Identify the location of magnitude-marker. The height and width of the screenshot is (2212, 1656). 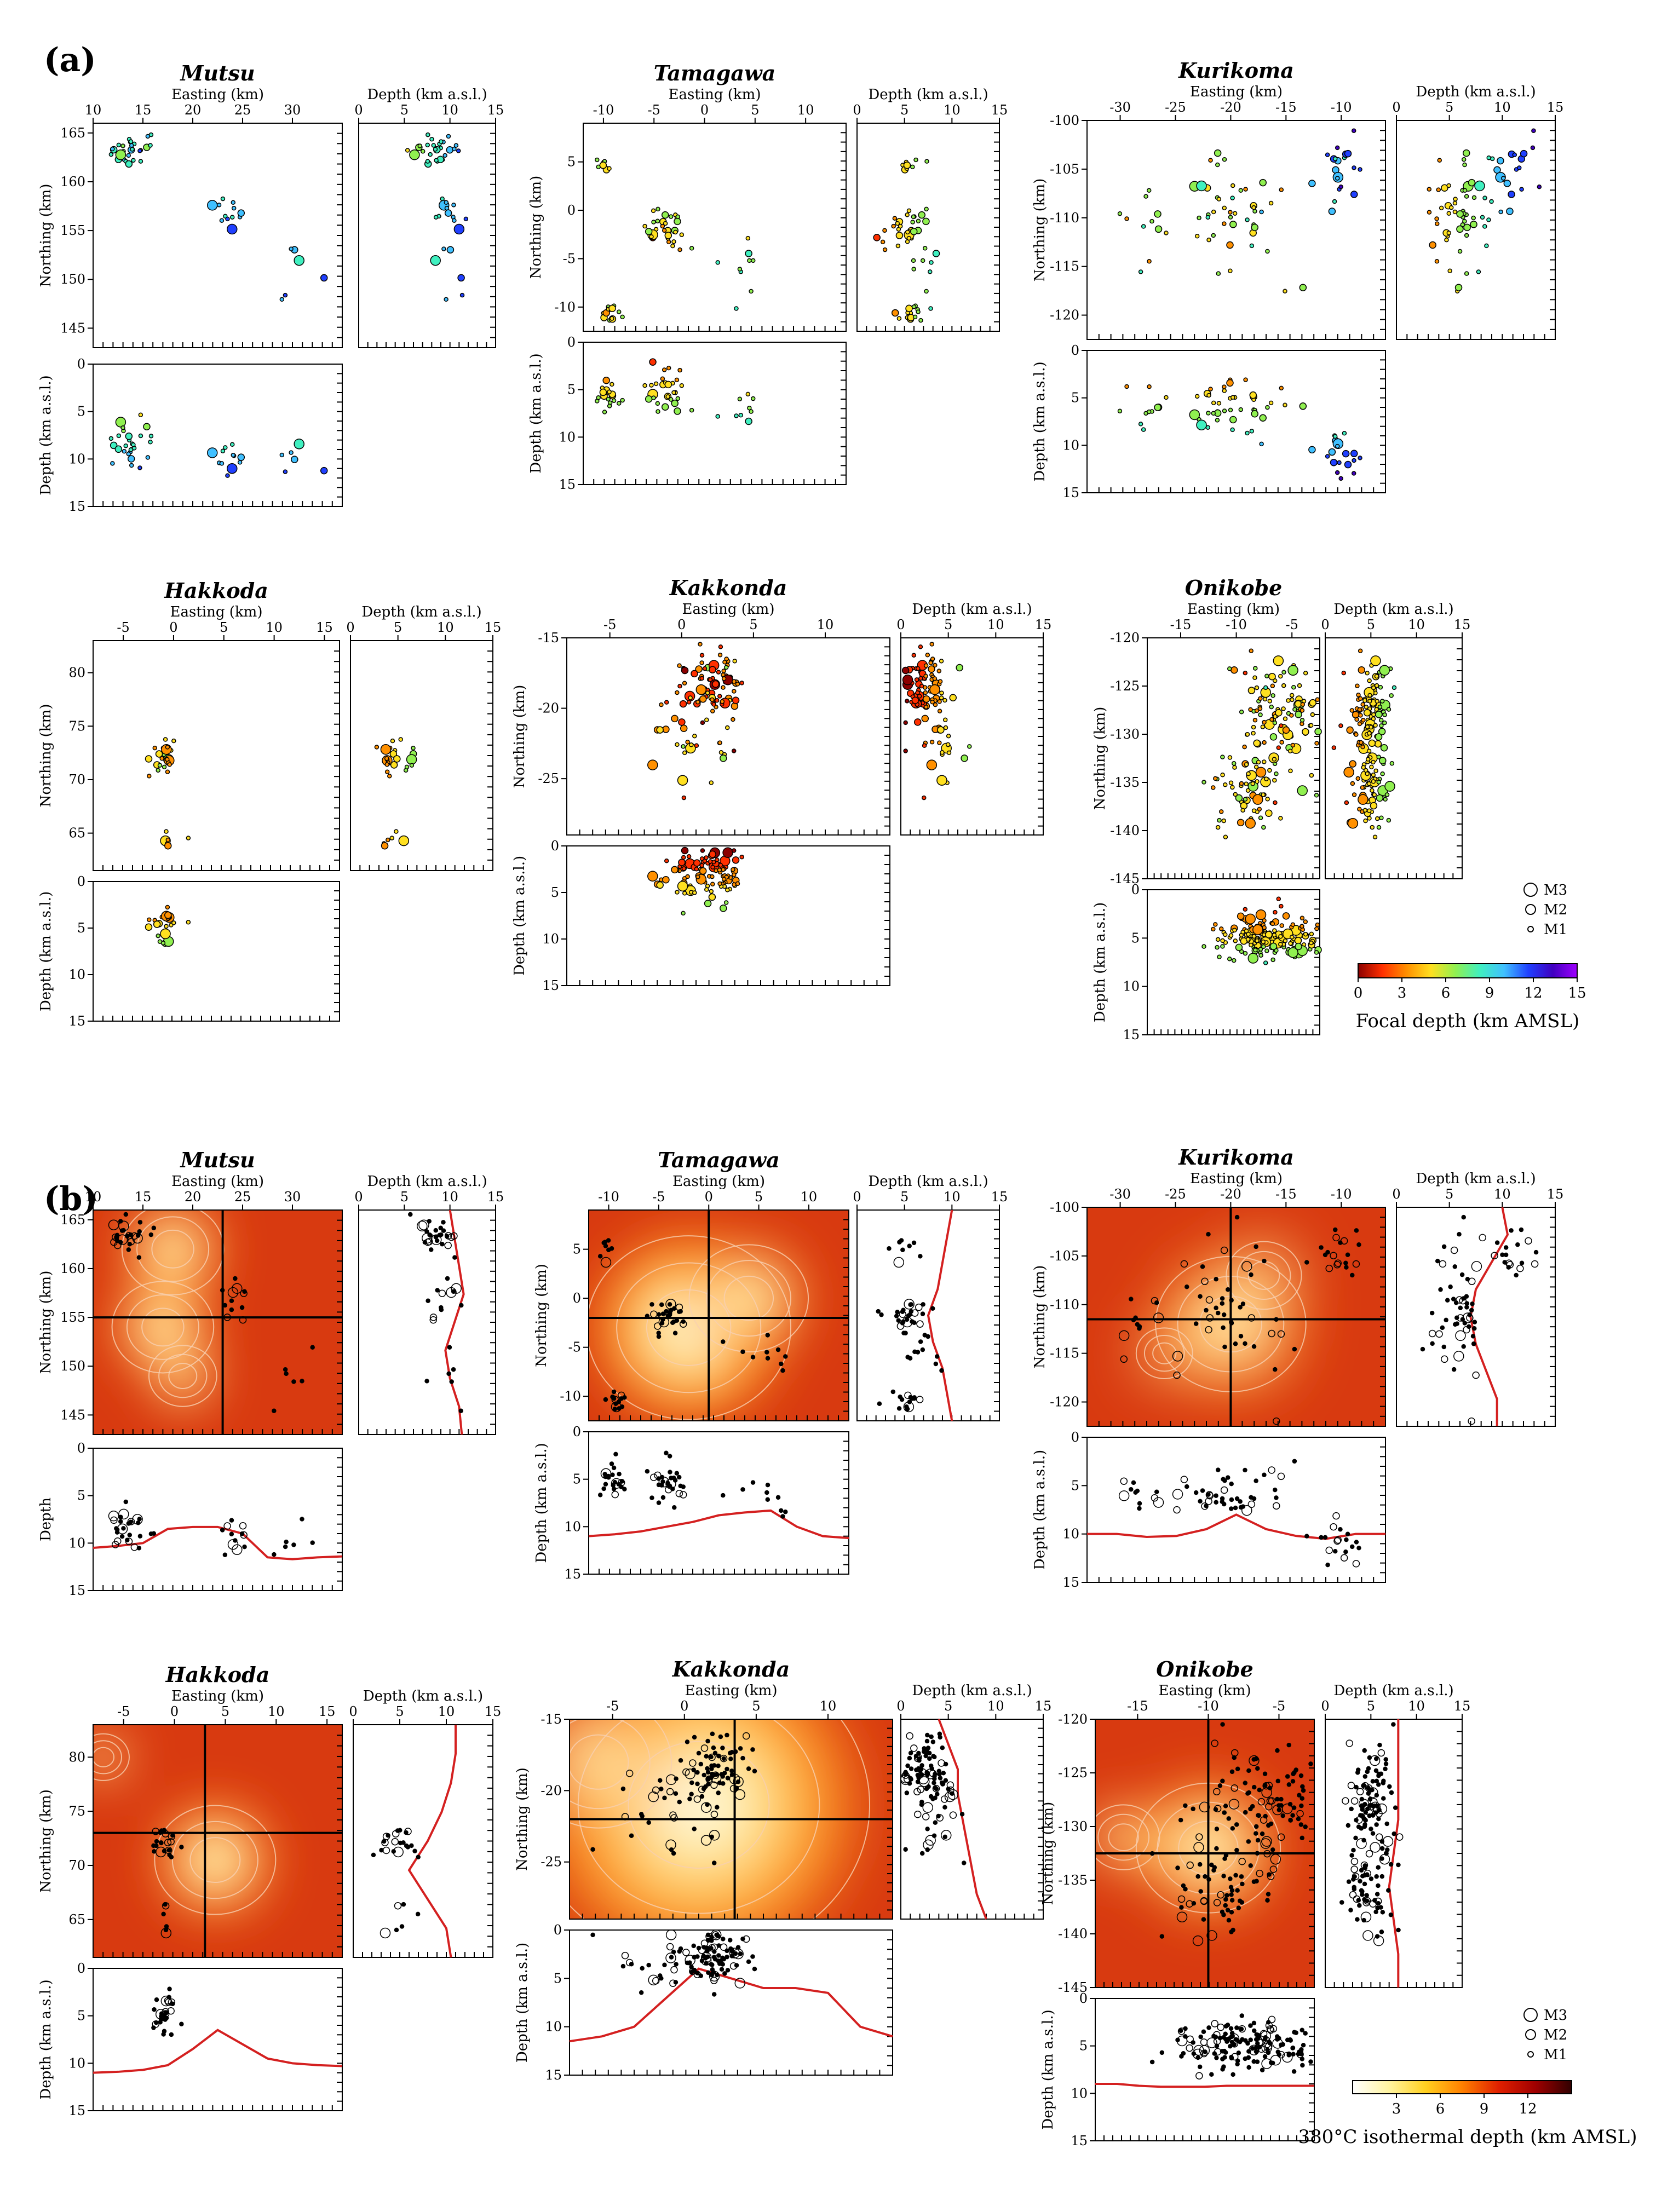
(1530, 890).